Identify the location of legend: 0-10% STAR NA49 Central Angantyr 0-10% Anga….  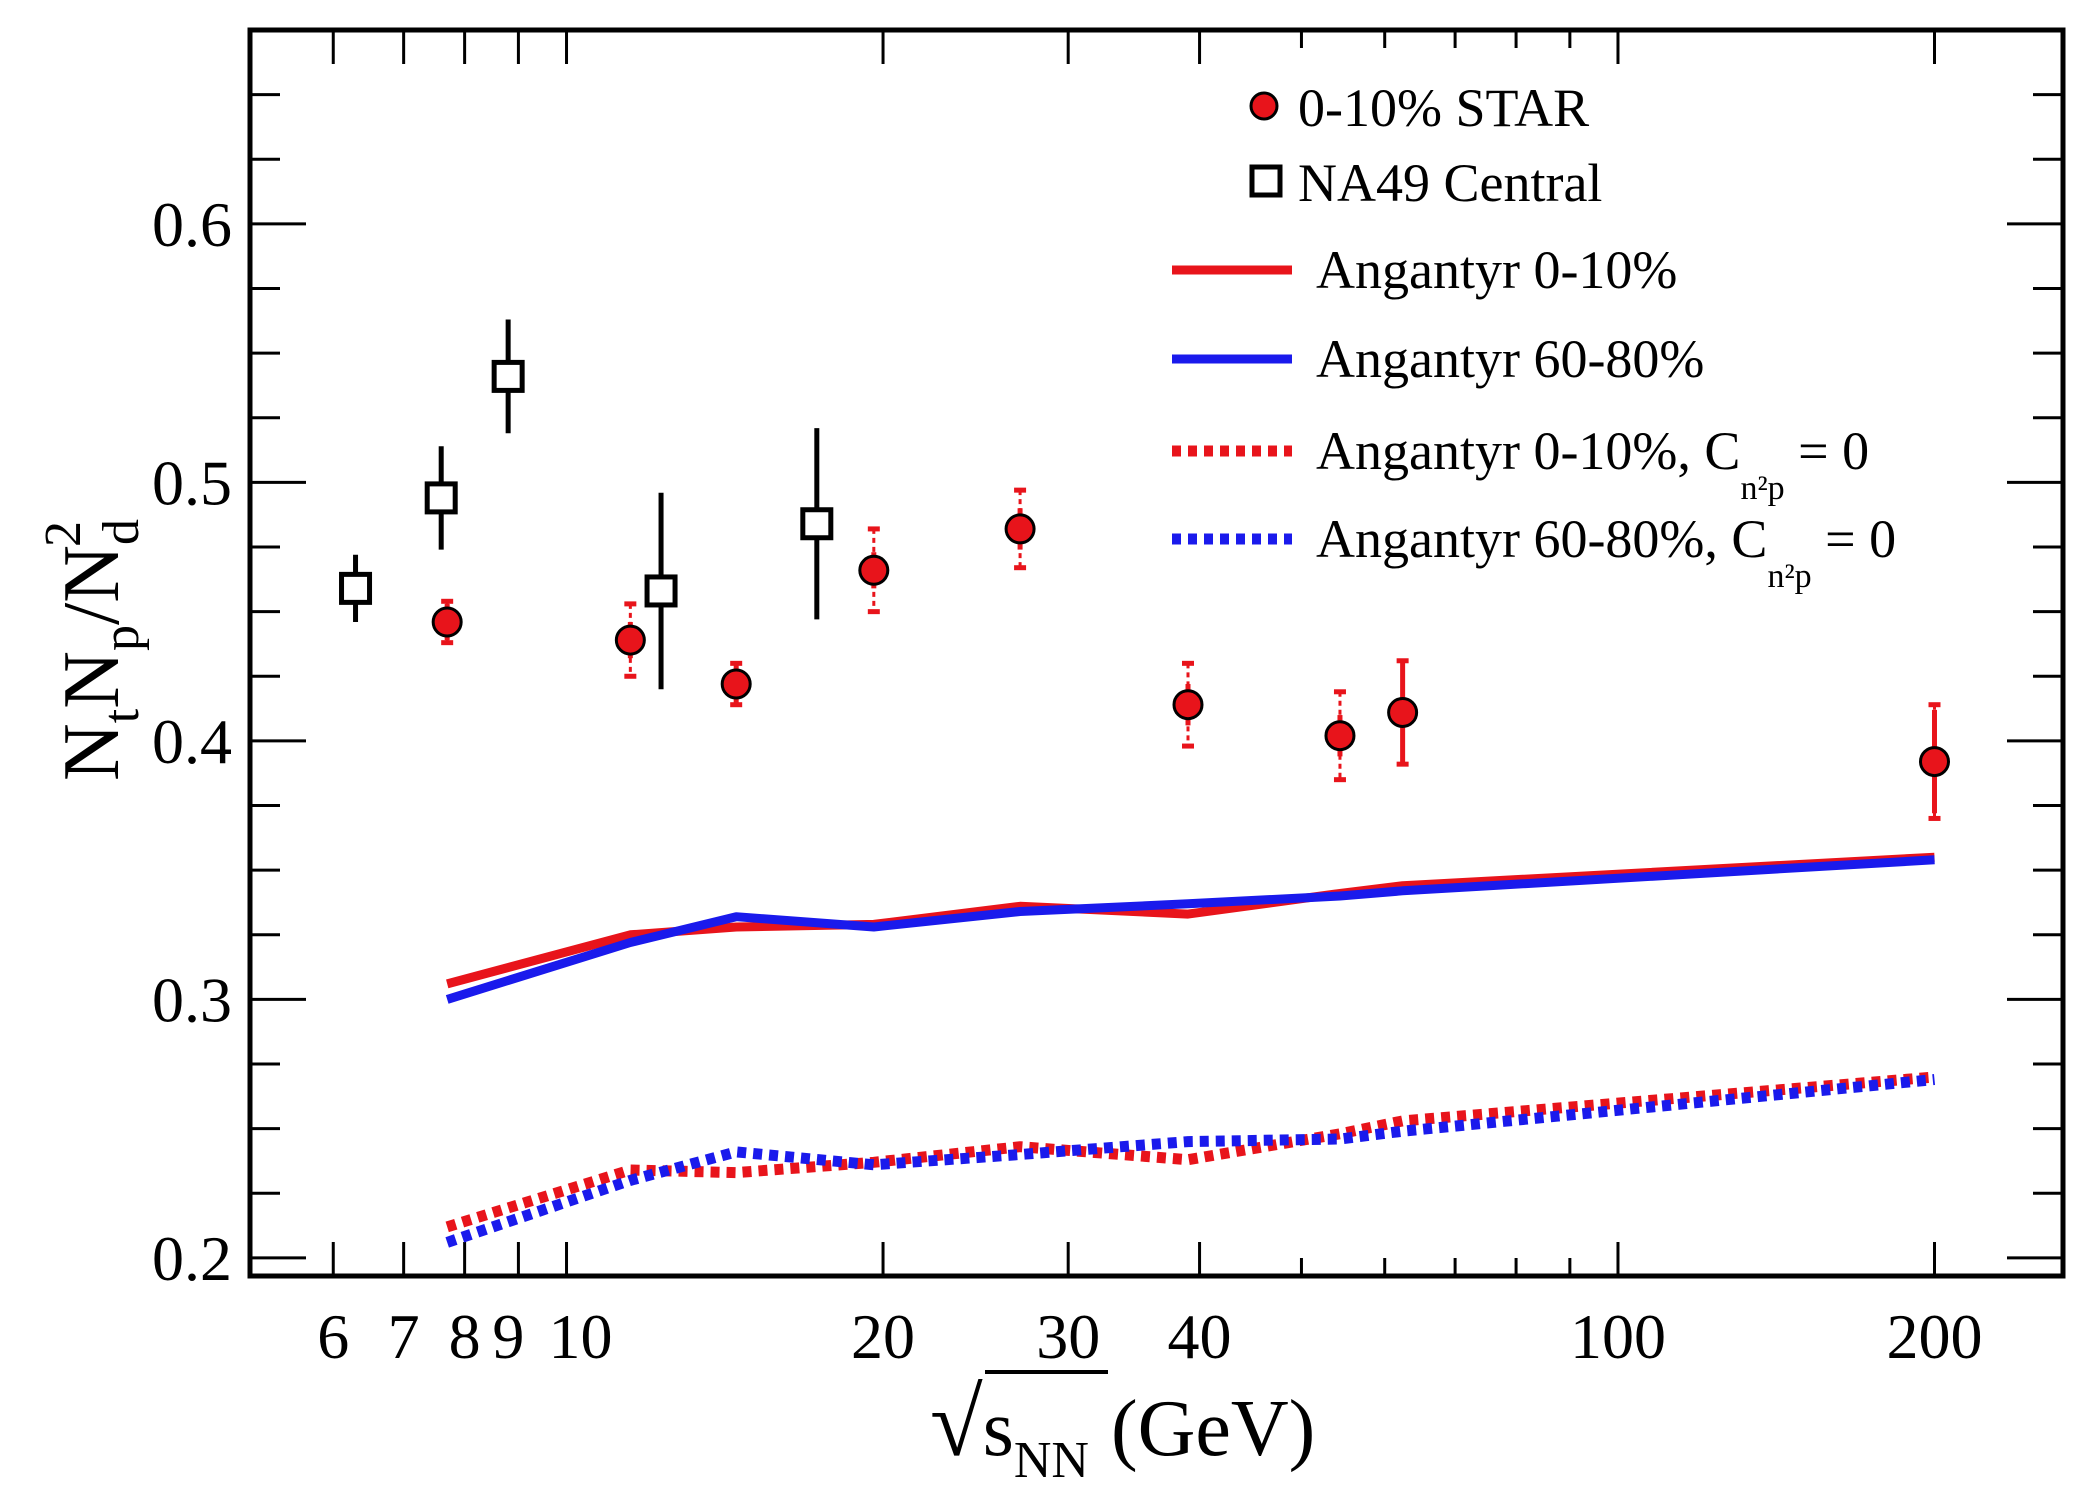
(1534, 336).